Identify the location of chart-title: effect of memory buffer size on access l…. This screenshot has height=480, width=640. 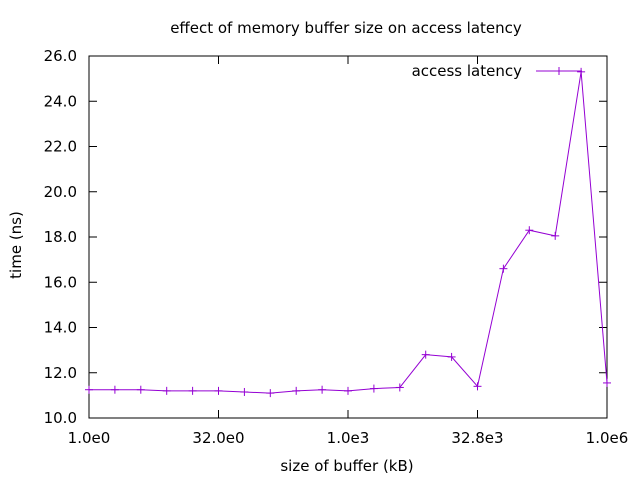
(346, 28).